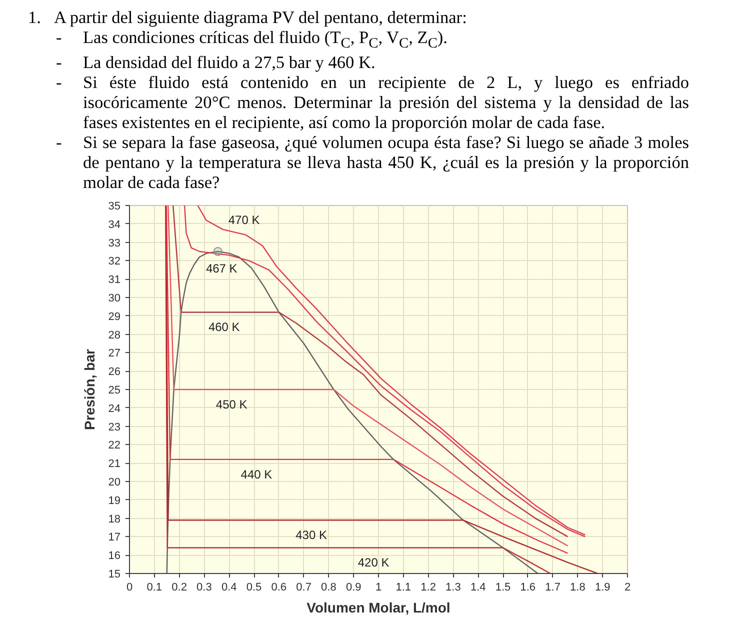 This screenshot has width=734, height=622. I want to click on x-tick-label: 1.5, so click(503, 588).